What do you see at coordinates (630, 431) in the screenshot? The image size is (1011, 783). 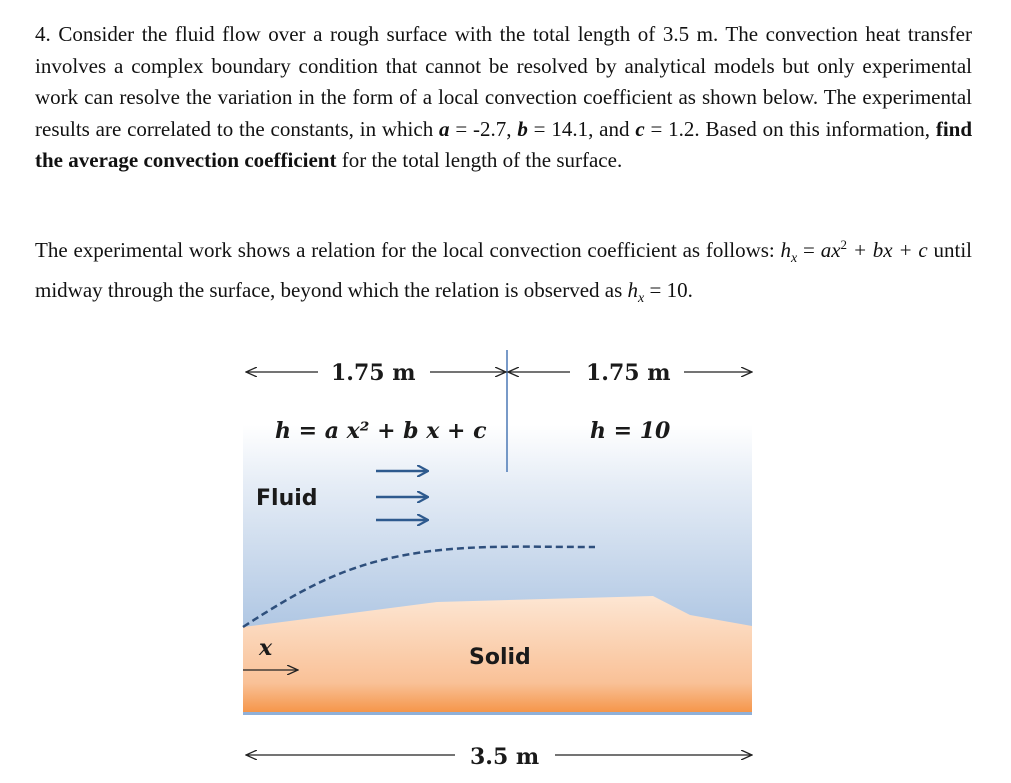 I see `right-relation-label: h = 10` at bounding box center [630, 431].